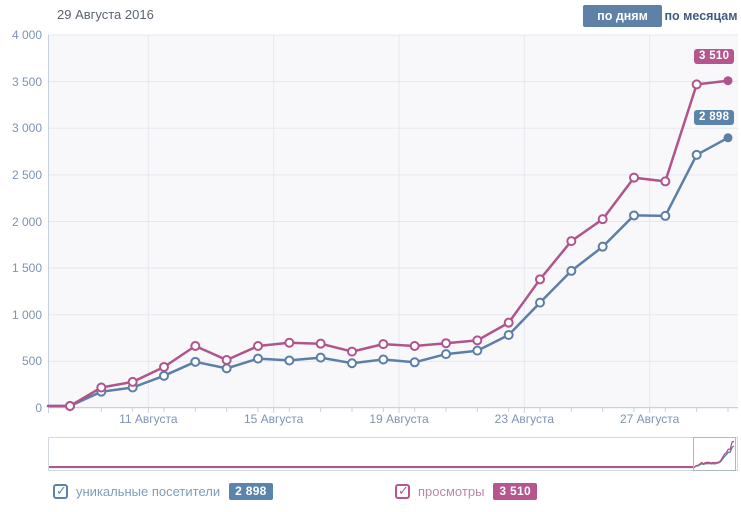 This screenshot has width=741, height=512. Describe the element at coordinates (148, 419) in the screenshot. I see `x-axis-label: 11 Августа` at that location.